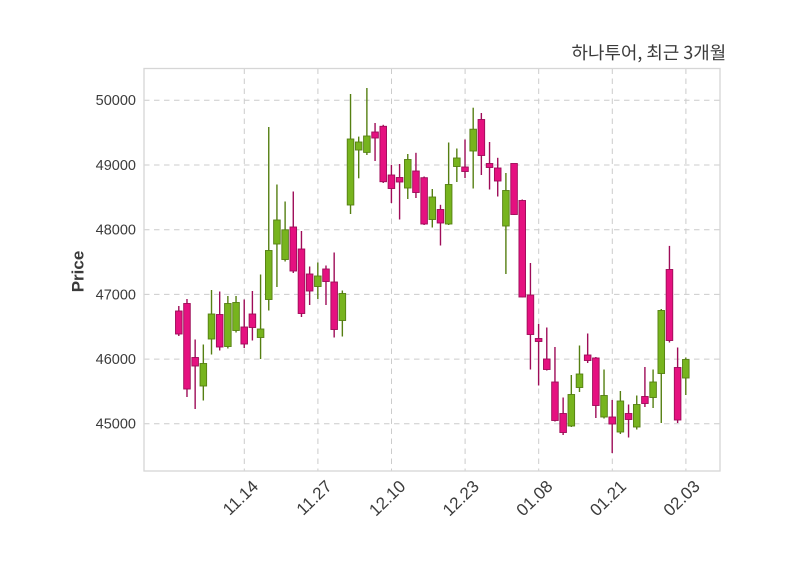 This screenshot has width=800, height=580. Describe the element at coordinates (116, 166) in the screenshot. I see `svg-text: 49000` at that location.